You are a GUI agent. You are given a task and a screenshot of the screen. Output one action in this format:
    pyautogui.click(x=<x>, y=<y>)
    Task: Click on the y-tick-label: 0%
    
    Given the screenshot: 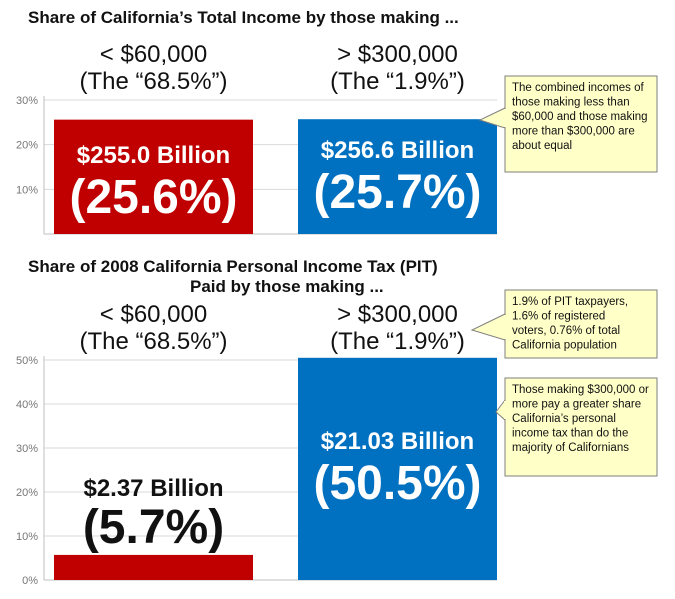 What is the action you would take?
    pyautogui.click(x=30, y=581)
    